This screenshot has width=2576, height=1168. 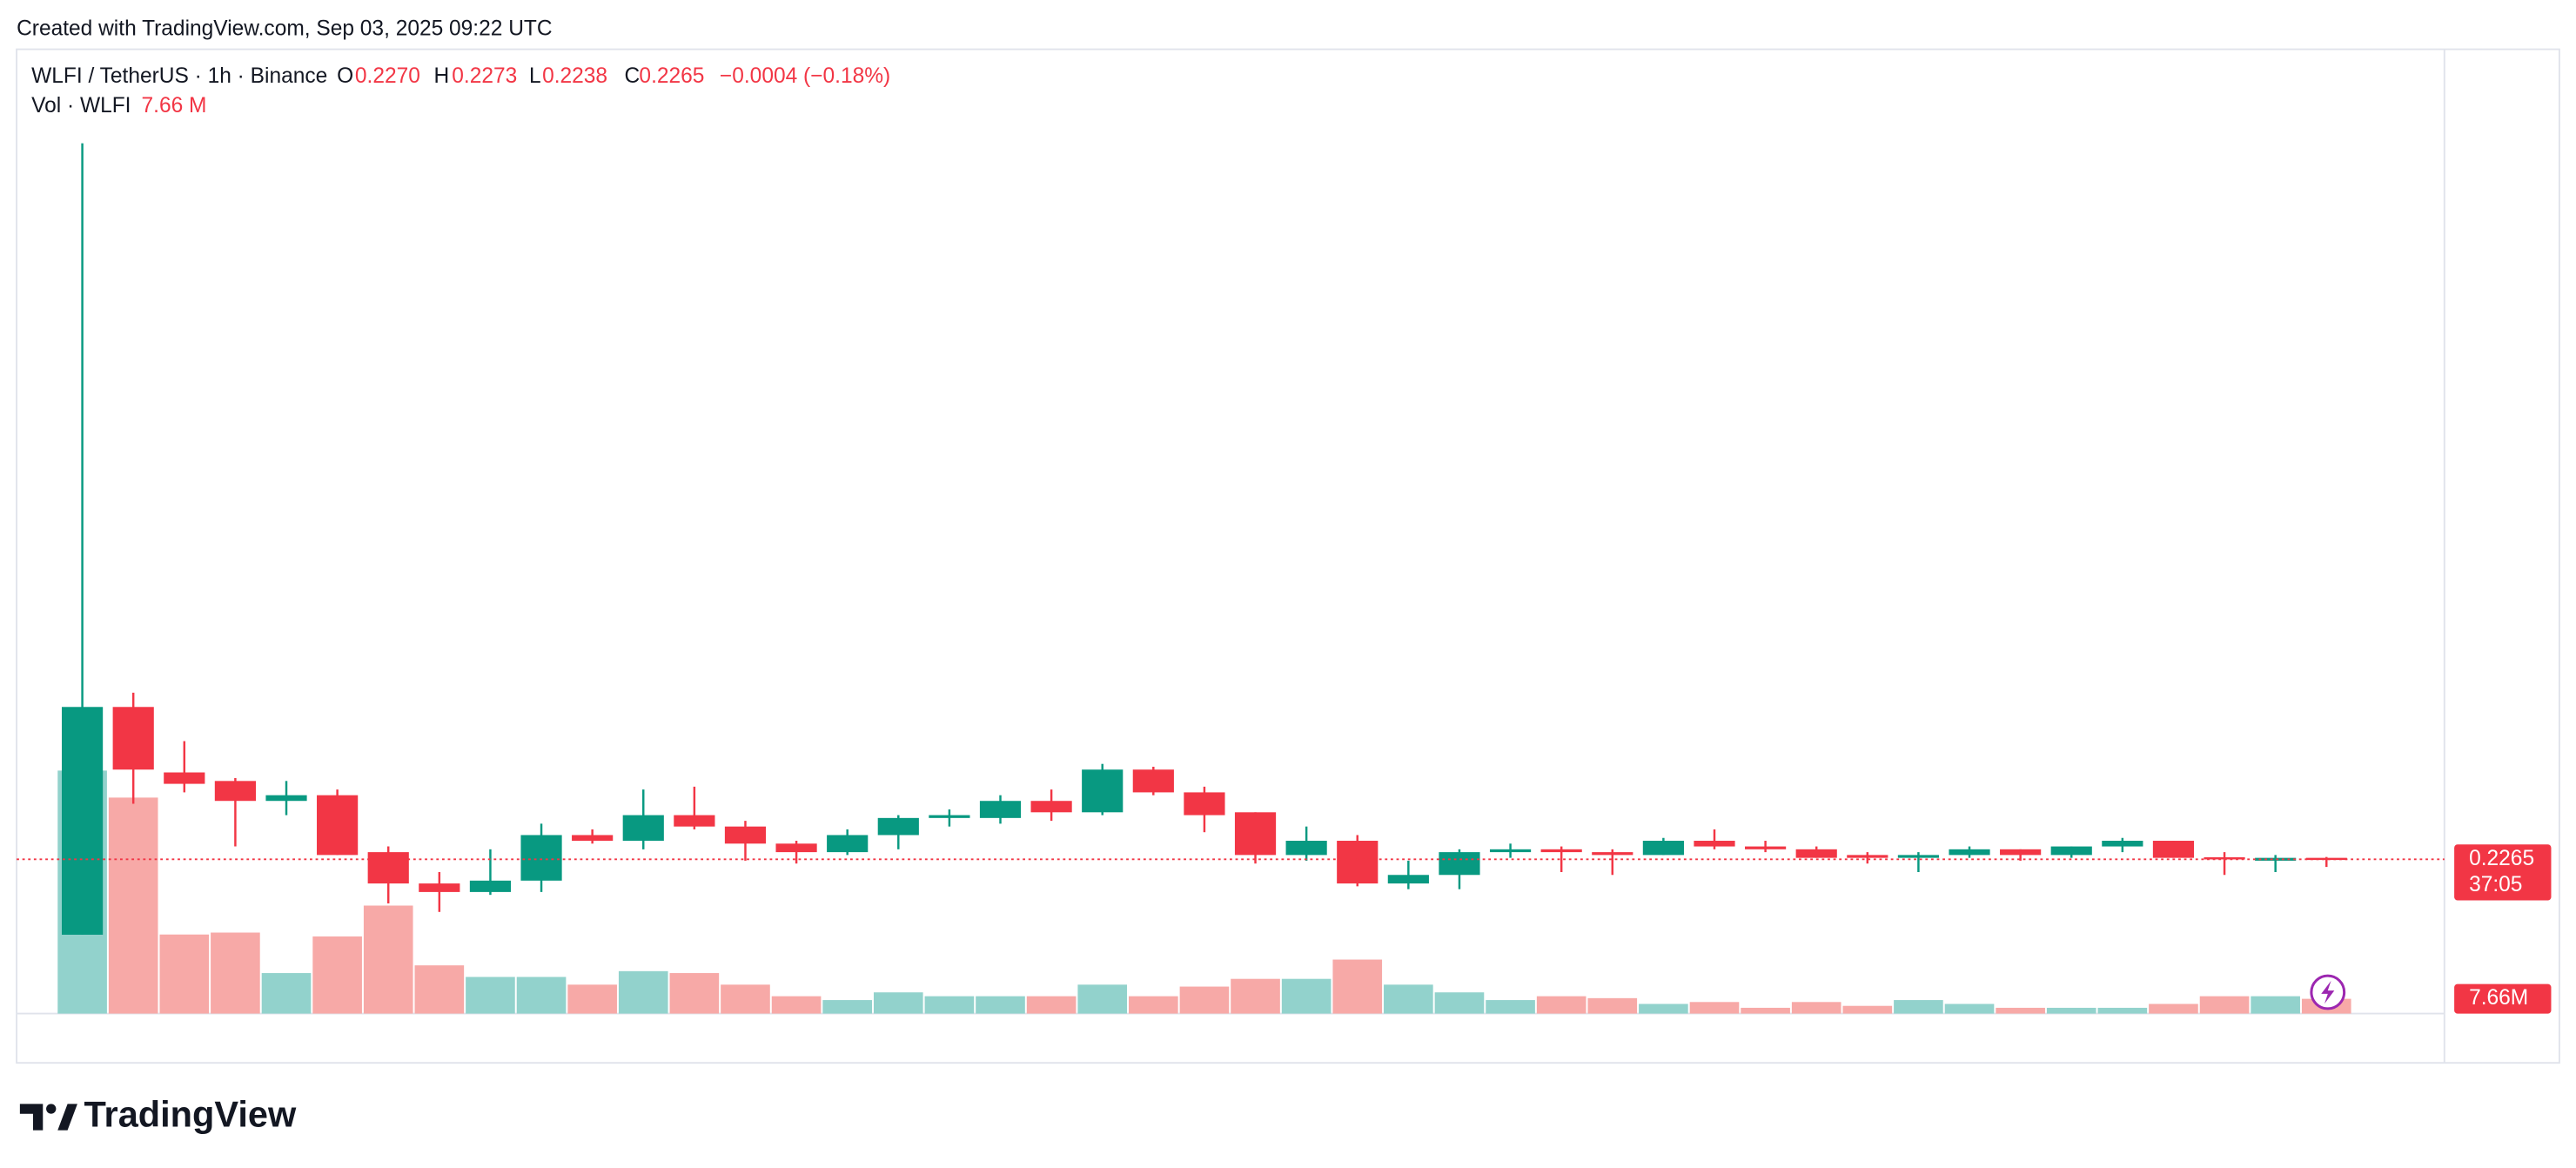 I want to click on low-value: 0.2238, so click(x=574, y=76).